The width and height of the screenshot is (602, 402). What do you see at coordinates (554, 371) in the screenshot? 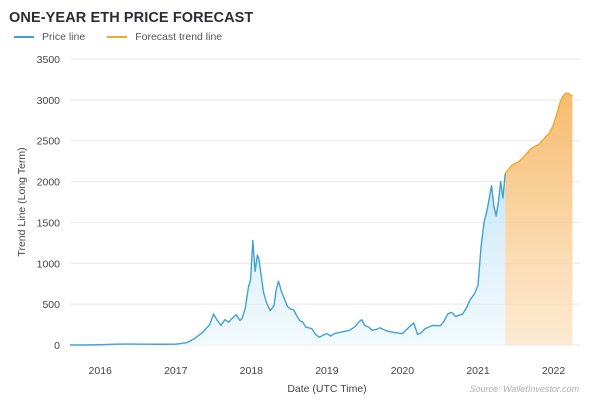
I see `x-tick-label: 2022` at bounding box center [554, 371].